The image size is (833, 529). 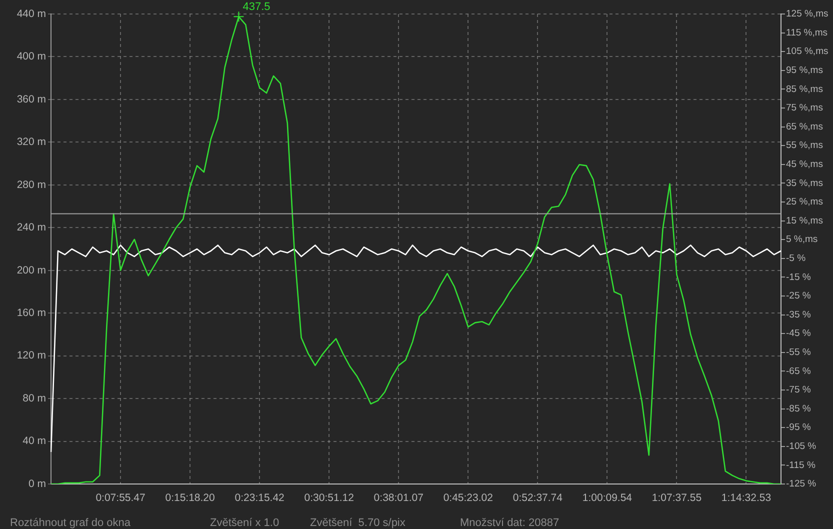 What do you see at coordinates (799, 277) in the screenshot?
I see `y2-tick-label: -15 %` at bounding box center [799, 277].